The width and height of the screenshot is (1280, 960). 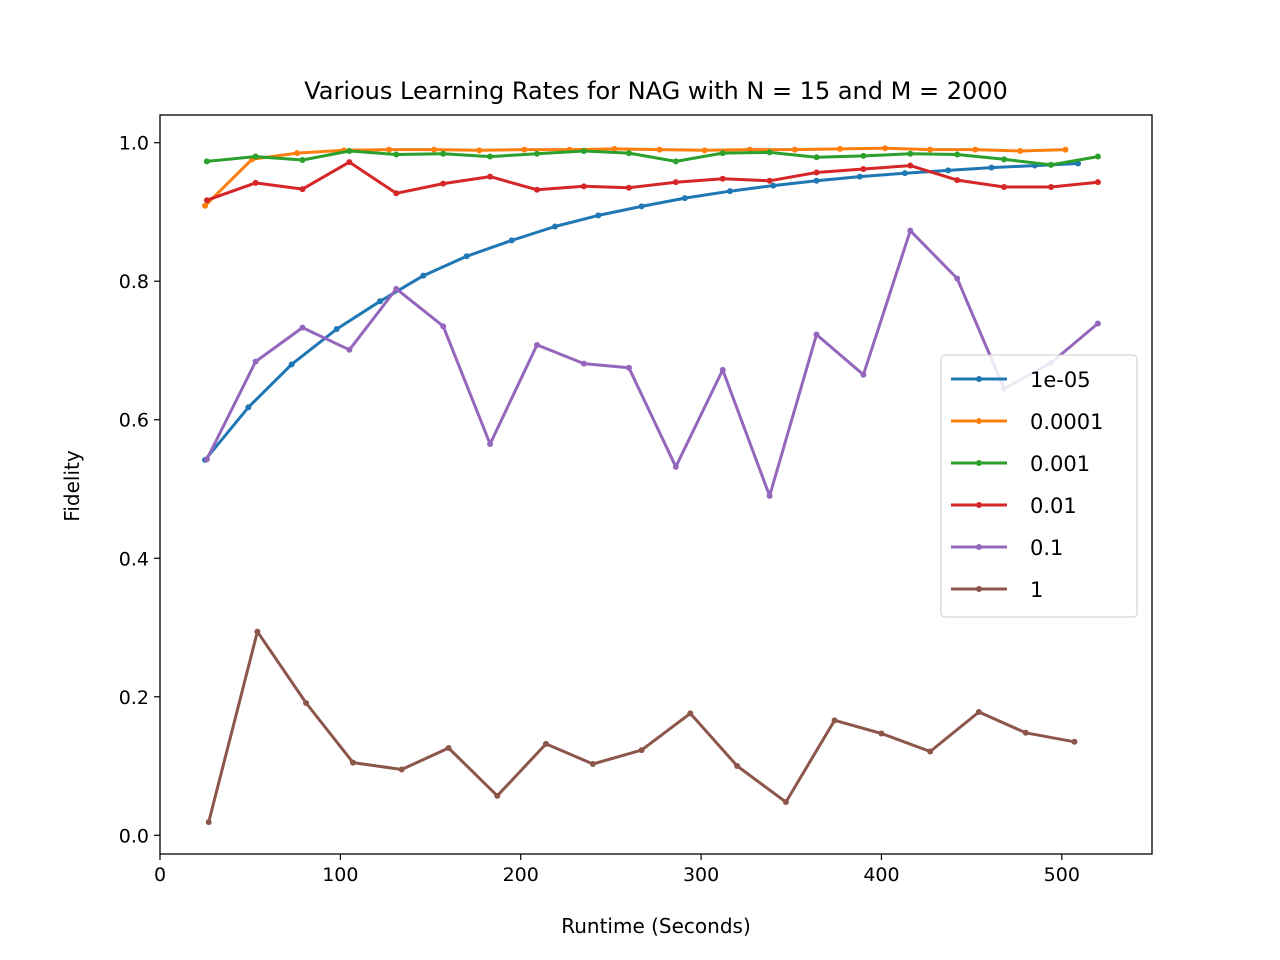 I want to click on x-axis-label: Runtime (Seconds), so click(x=656, y=926).